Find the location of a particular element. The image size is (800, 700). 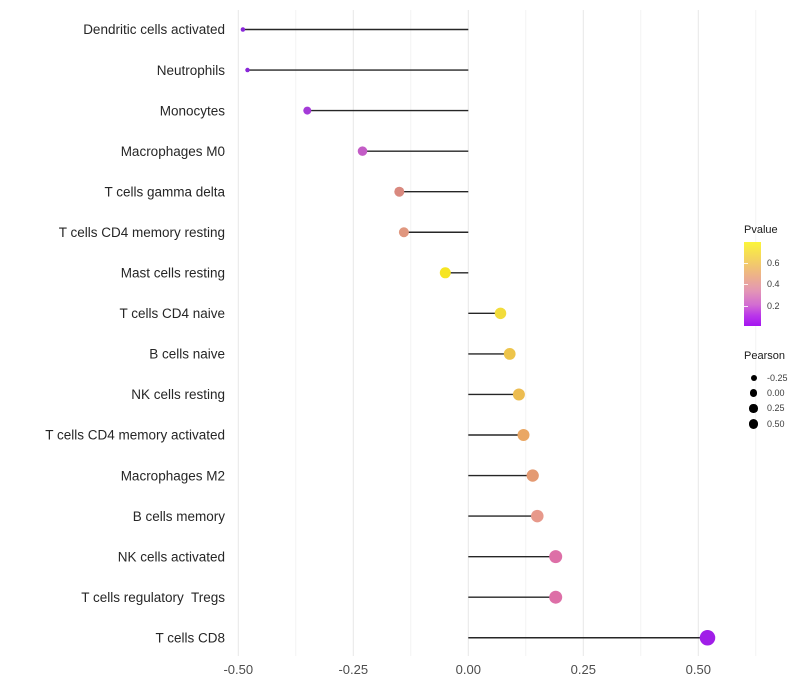

pearson-legend-item: 0.50 is located at coordinates (772, 423).